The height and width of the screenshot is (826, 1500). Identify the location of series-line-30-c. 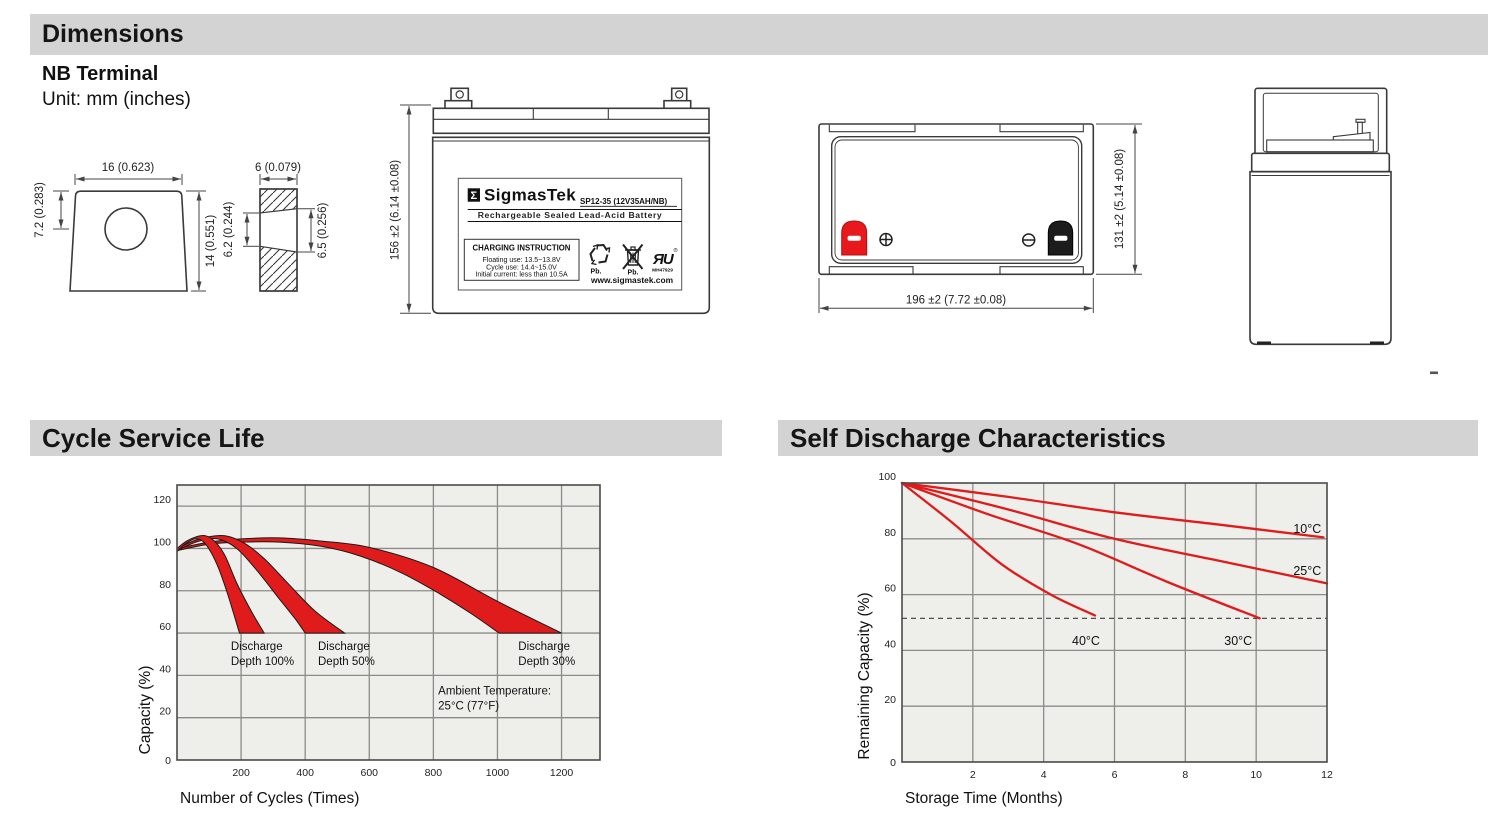
(1080, 550).